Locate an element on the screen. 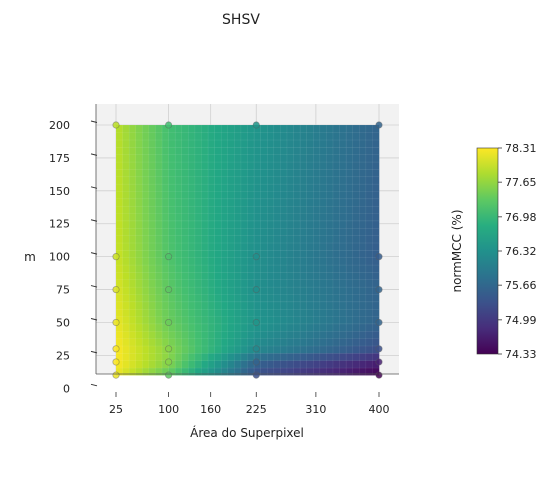 The height and width of the screenshot is (504, 558). y-tick-label: 150 is located at coordinates (59, 191).